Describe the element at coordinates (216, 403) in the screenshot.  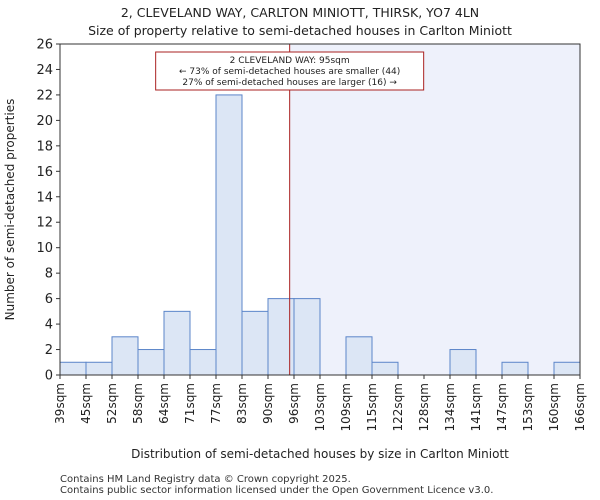
I see `x-tick-label: 77sqm` at that location.